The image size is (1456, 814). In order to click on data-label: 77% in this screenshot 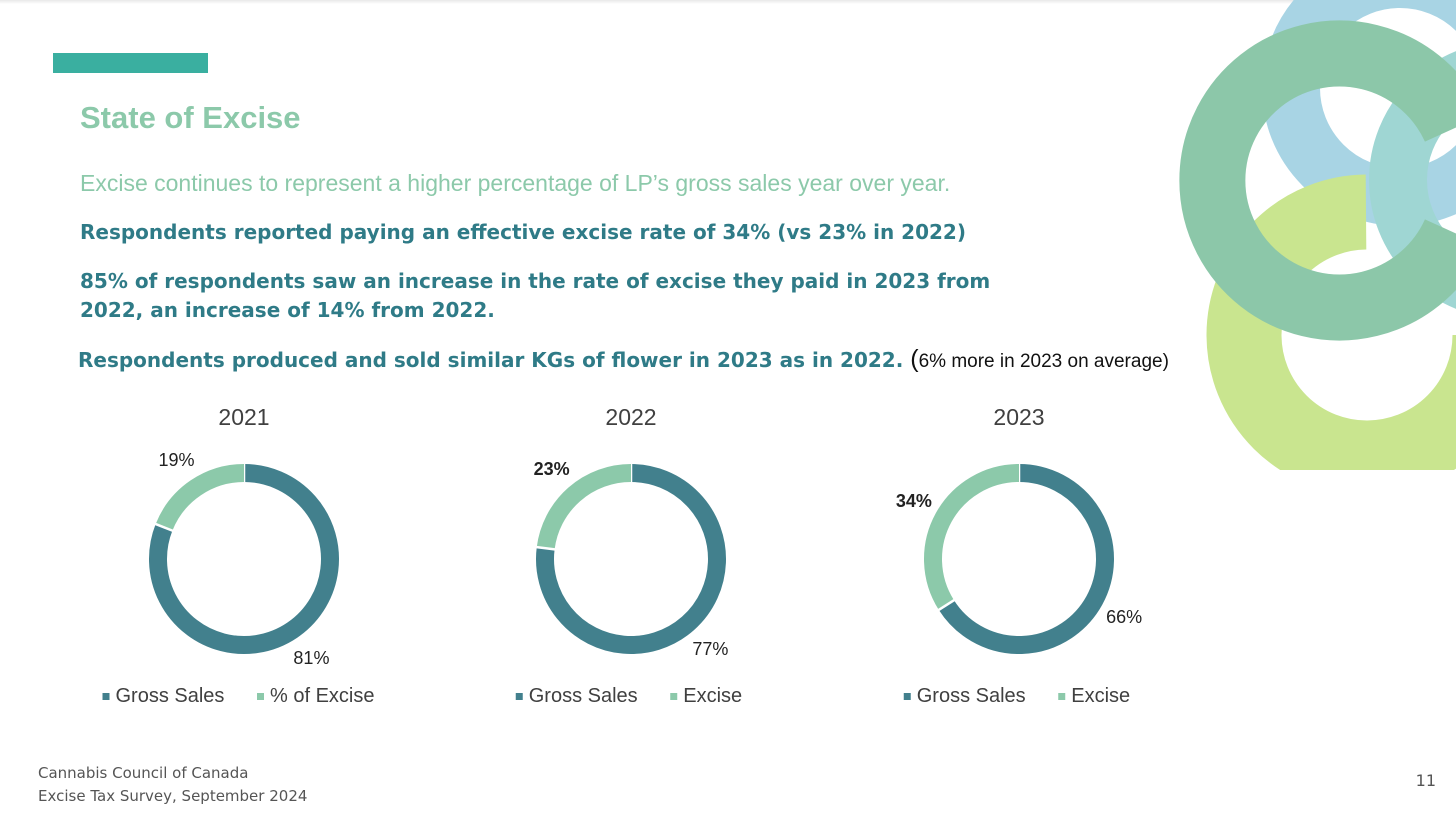, I will do `click(710, 649)`.